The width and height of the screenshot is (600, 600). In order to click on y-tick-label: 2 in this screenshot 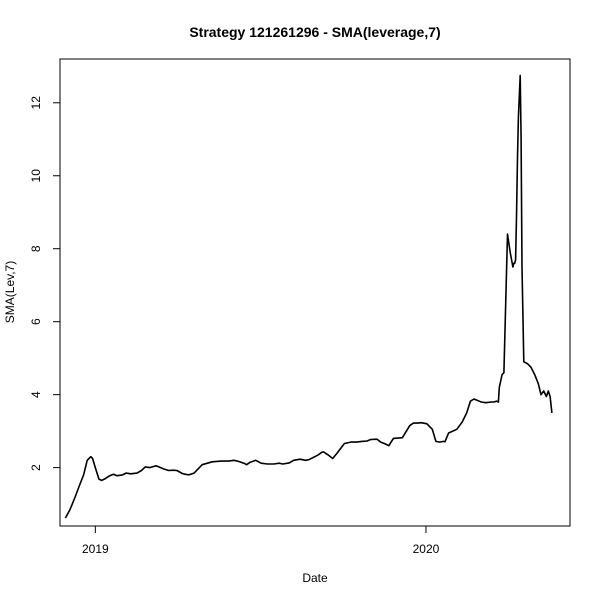, I will do `click(36, 467)`.